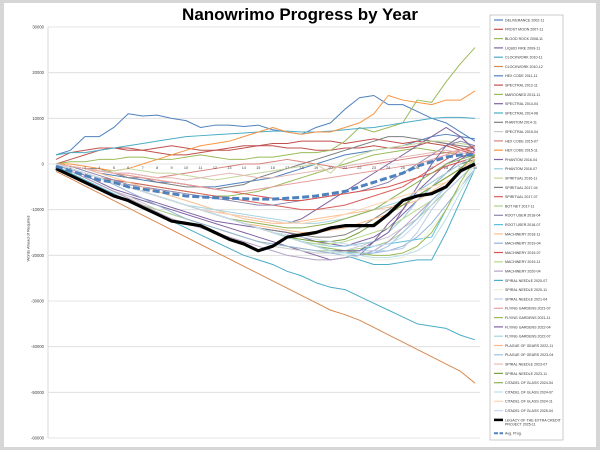 The width and height of the screenshot is (600, 450). Describe the element at coordinates (28, 238) in the screenshot. I see `y-axis-label: Words Ahead of Required` at that location.